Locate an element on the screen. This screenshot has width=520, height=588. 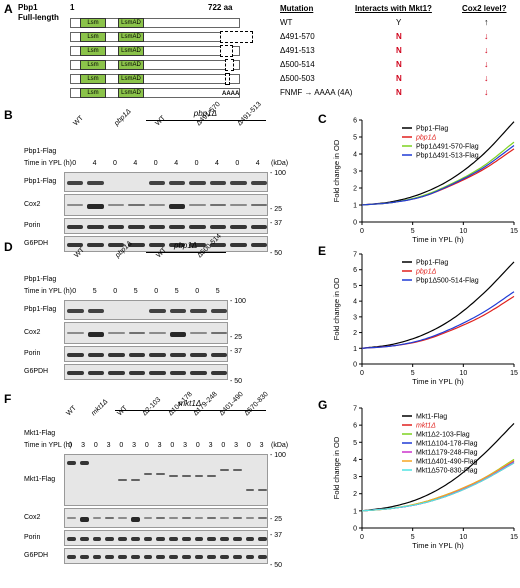
legend-label: Mkt1Δ104-178-Flag is located at coordinates (447, 444).